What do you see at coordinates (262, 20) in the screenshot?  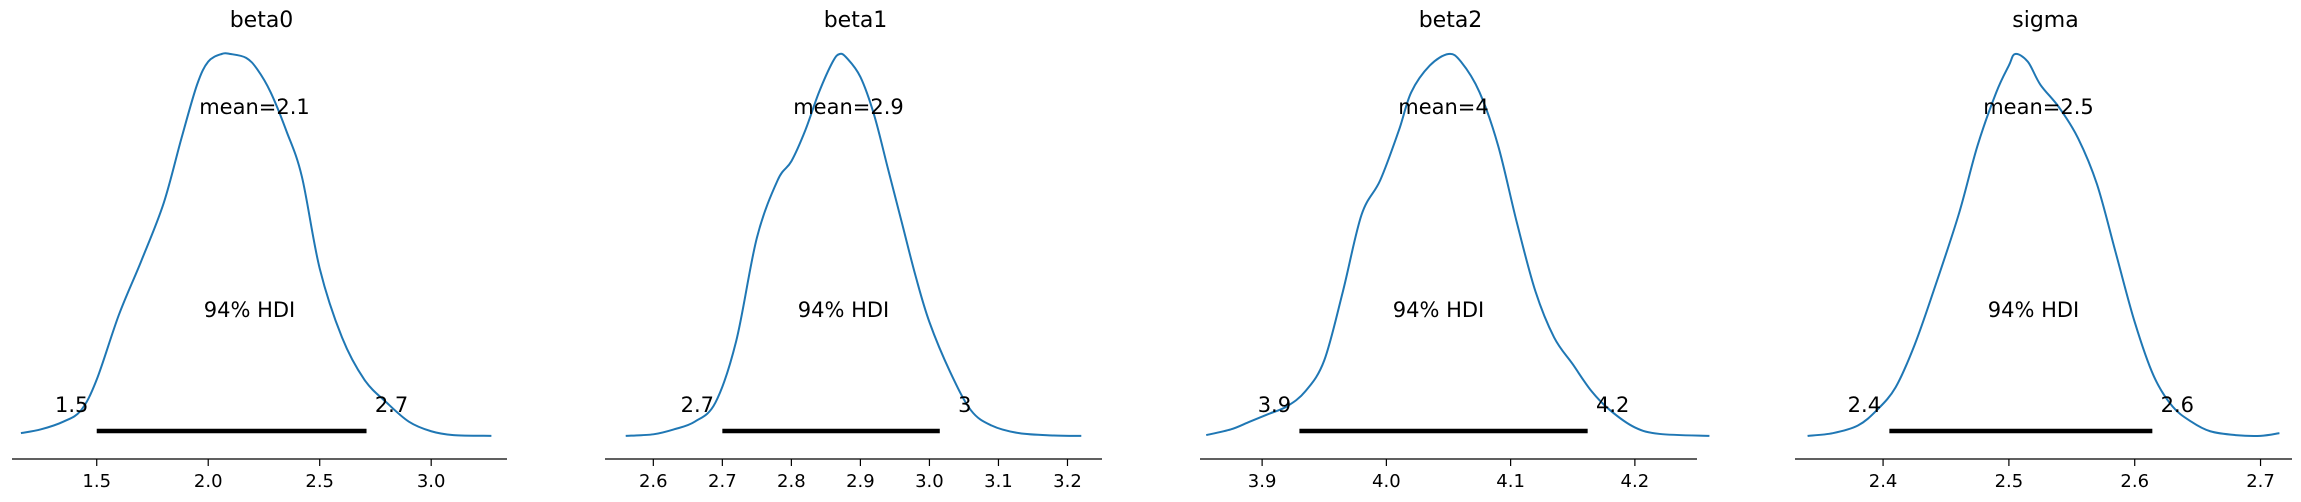 I see `panel-title: beta0` at bounding box center [262, 20].